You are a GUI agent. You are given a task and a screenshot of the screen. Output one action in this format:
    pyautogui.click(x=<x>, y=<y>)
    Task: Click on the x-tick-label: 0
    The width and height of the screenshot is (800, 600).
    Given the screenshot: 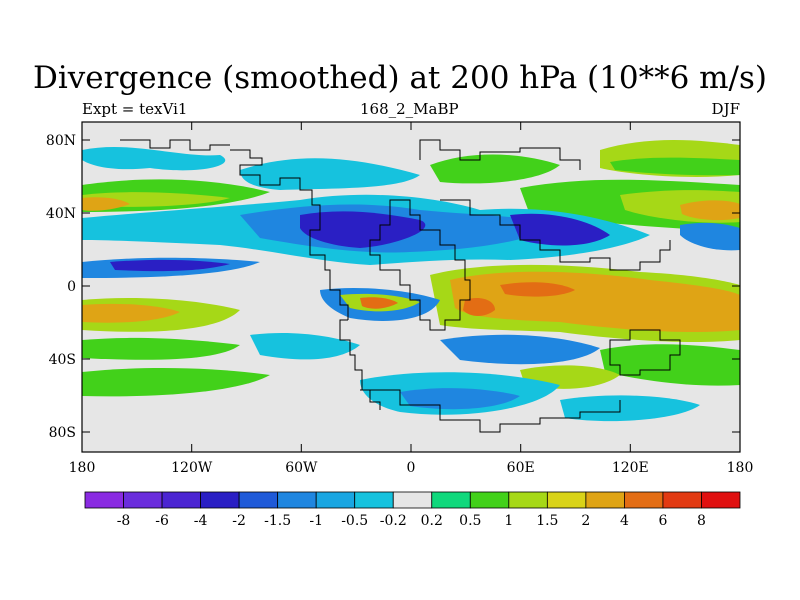 What is the action you would take?
    pyautogui.click(x=411, y=468)
    